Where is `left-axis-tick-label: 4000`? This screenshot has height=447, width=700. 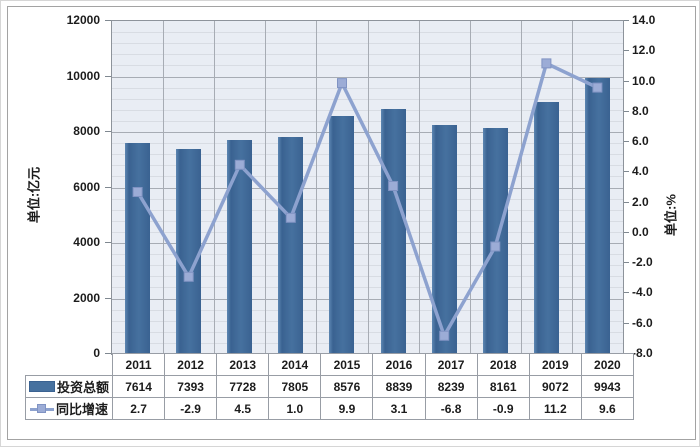
left-axis-tick-label: 4000 is located at coordinates (86, 242).